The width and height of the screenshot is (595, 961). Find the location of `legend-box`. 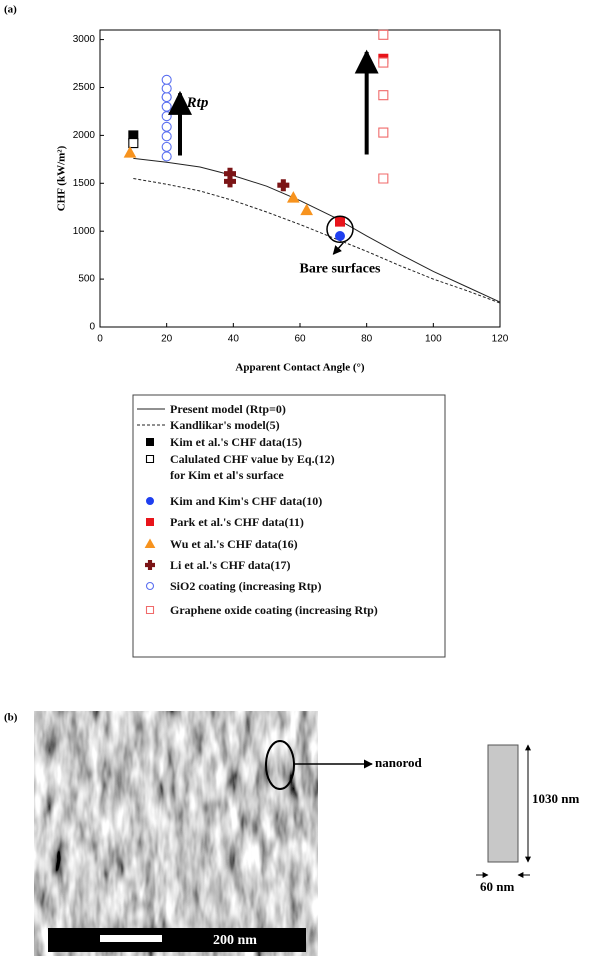

legend-box is located at coordinates (289, 526).